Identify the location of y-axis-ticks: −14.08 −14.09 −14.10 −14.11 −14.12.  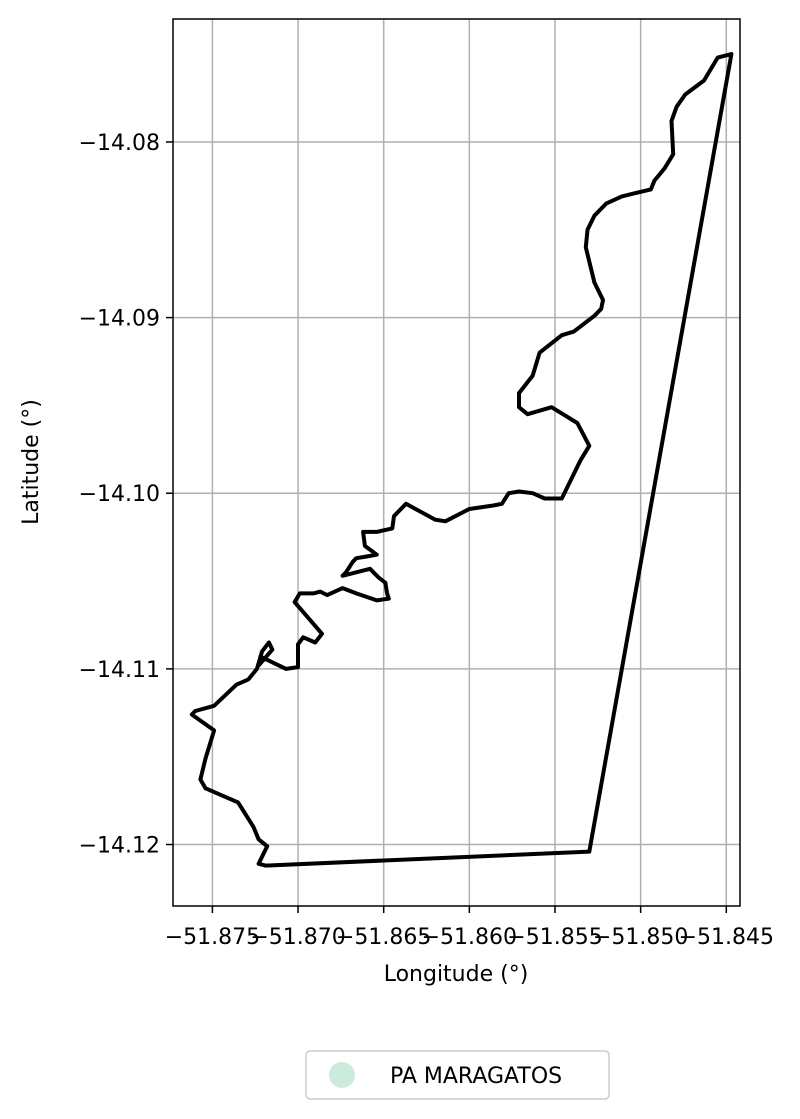
(126, 495).